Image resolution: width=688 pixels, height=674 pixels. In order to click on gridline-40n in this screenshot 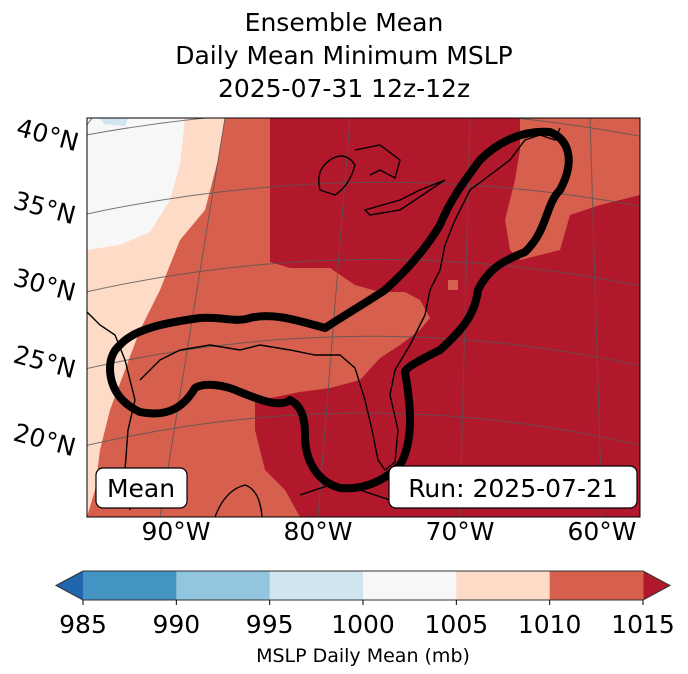, I will do `click(363, 127)`.